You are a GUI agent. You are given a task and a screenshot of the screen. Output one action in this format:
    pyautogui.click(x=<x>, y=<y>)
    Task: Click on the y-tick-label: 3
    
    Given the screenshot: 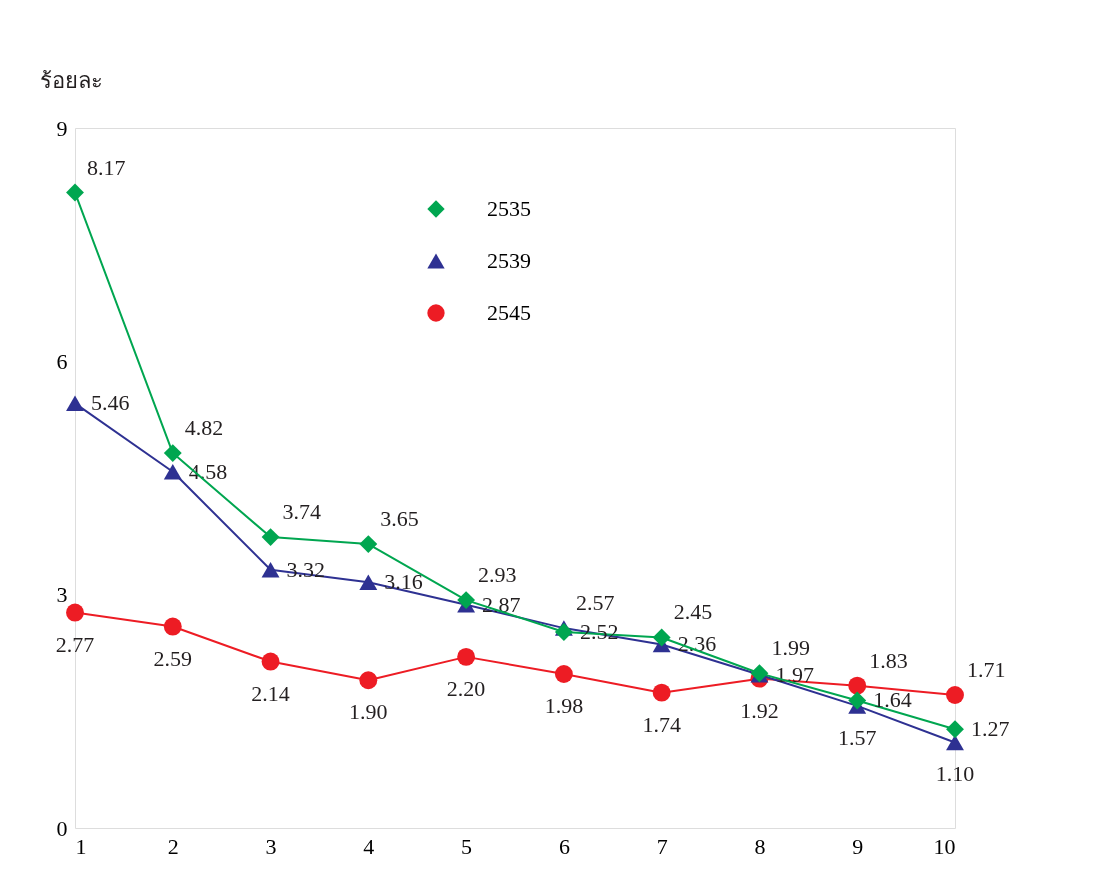 What is the action you would take?
    pyautogui.click(x=62, y=595)
    